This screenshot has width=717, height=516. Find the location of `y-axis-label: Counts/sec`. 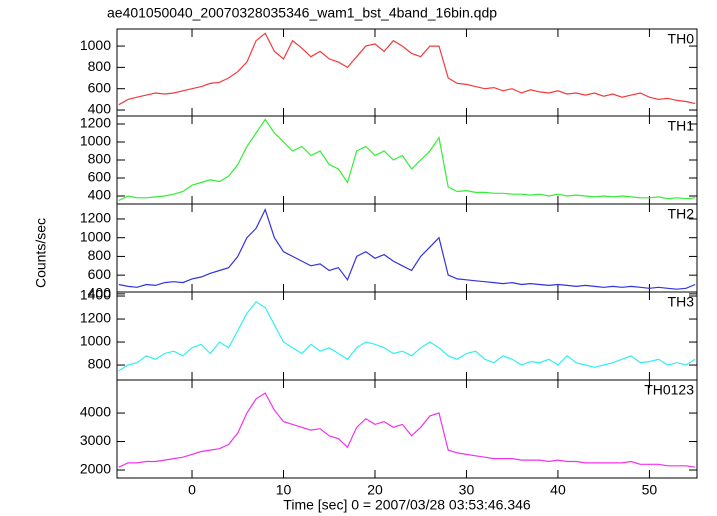

y-axis-label: Counts/sec is located at coordinates (41, 253).